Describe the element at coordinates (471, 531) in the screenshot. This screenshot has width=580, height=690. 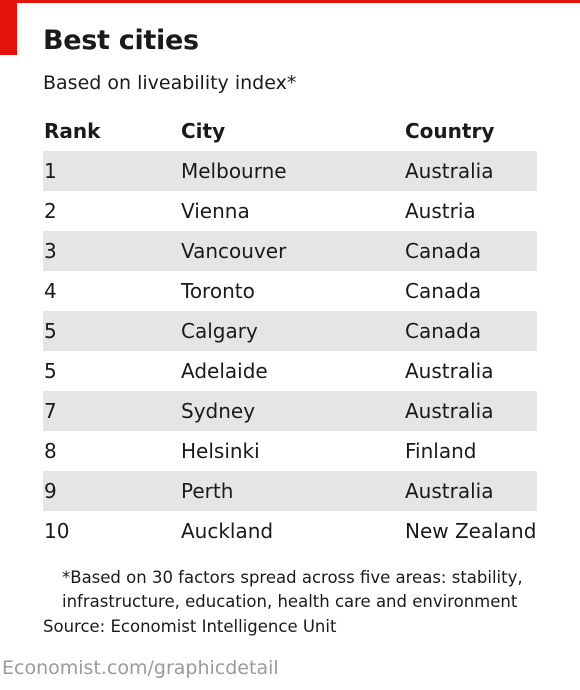
I see `cell-country: New Zealand` at that location.